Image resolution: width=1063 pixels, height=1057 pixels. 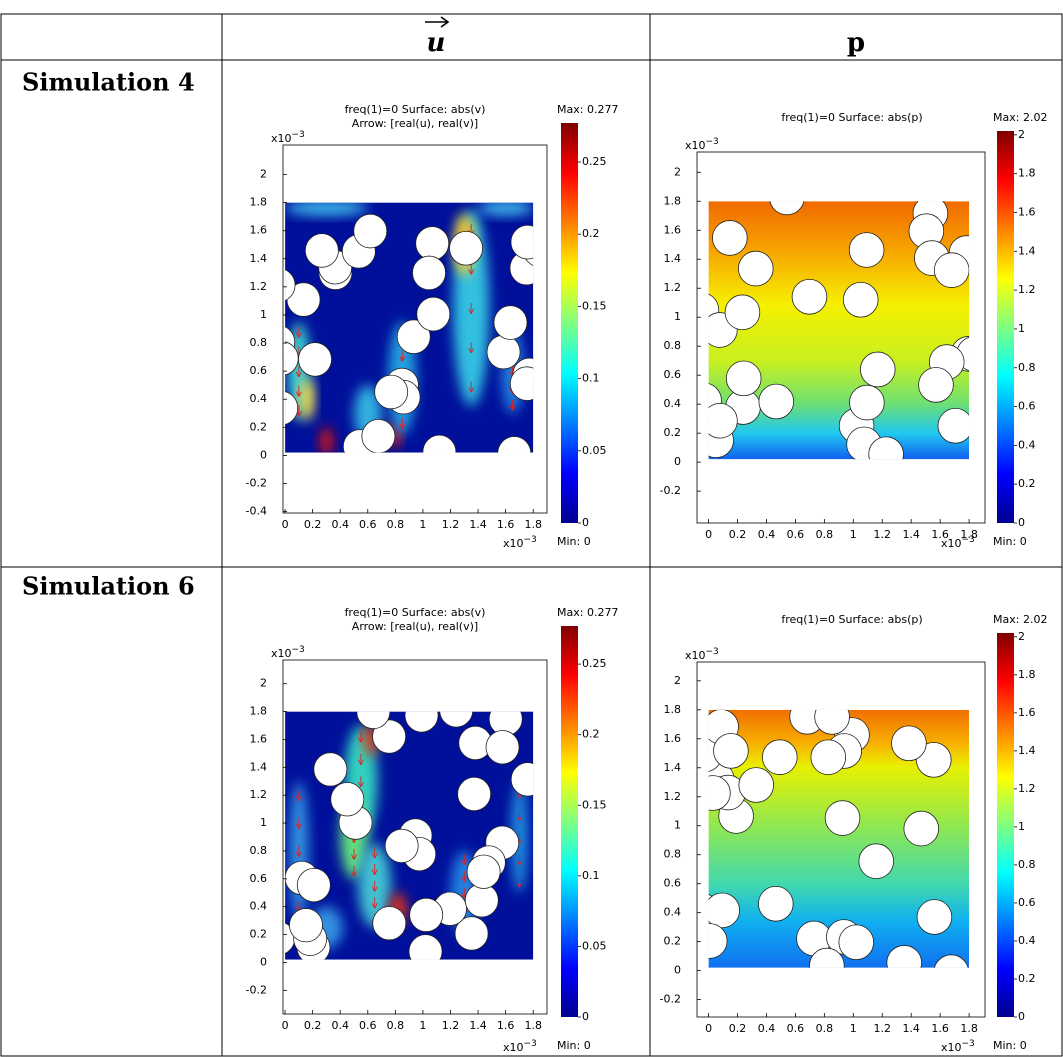 What do you see at coordinates (591, 378) in the screenshot?
I see `colorbar-tick-label: 0.1` at bounding box center [591, 378].